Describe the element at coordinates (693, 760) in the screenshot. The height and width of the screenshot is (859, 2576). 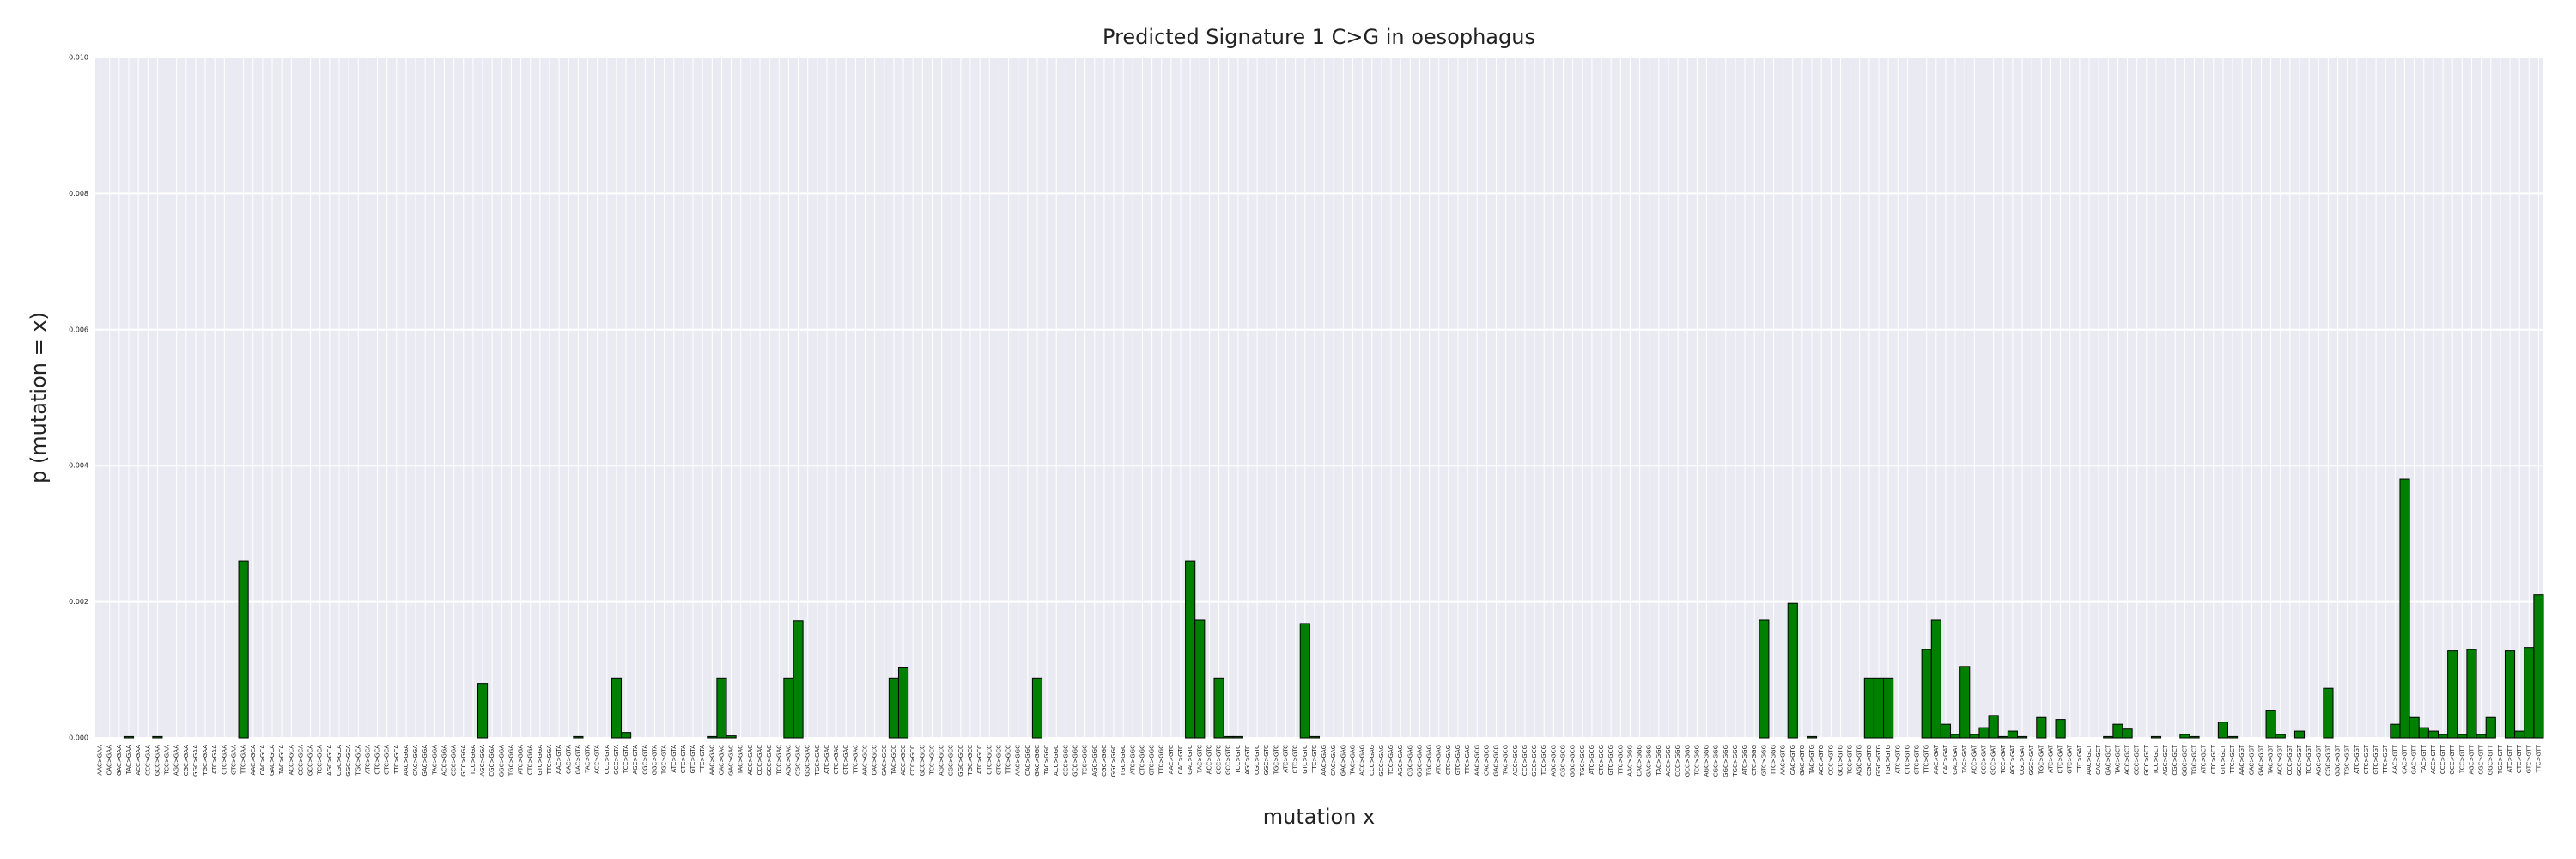
I see `x-tick-label: GTC>GTA` at that location.